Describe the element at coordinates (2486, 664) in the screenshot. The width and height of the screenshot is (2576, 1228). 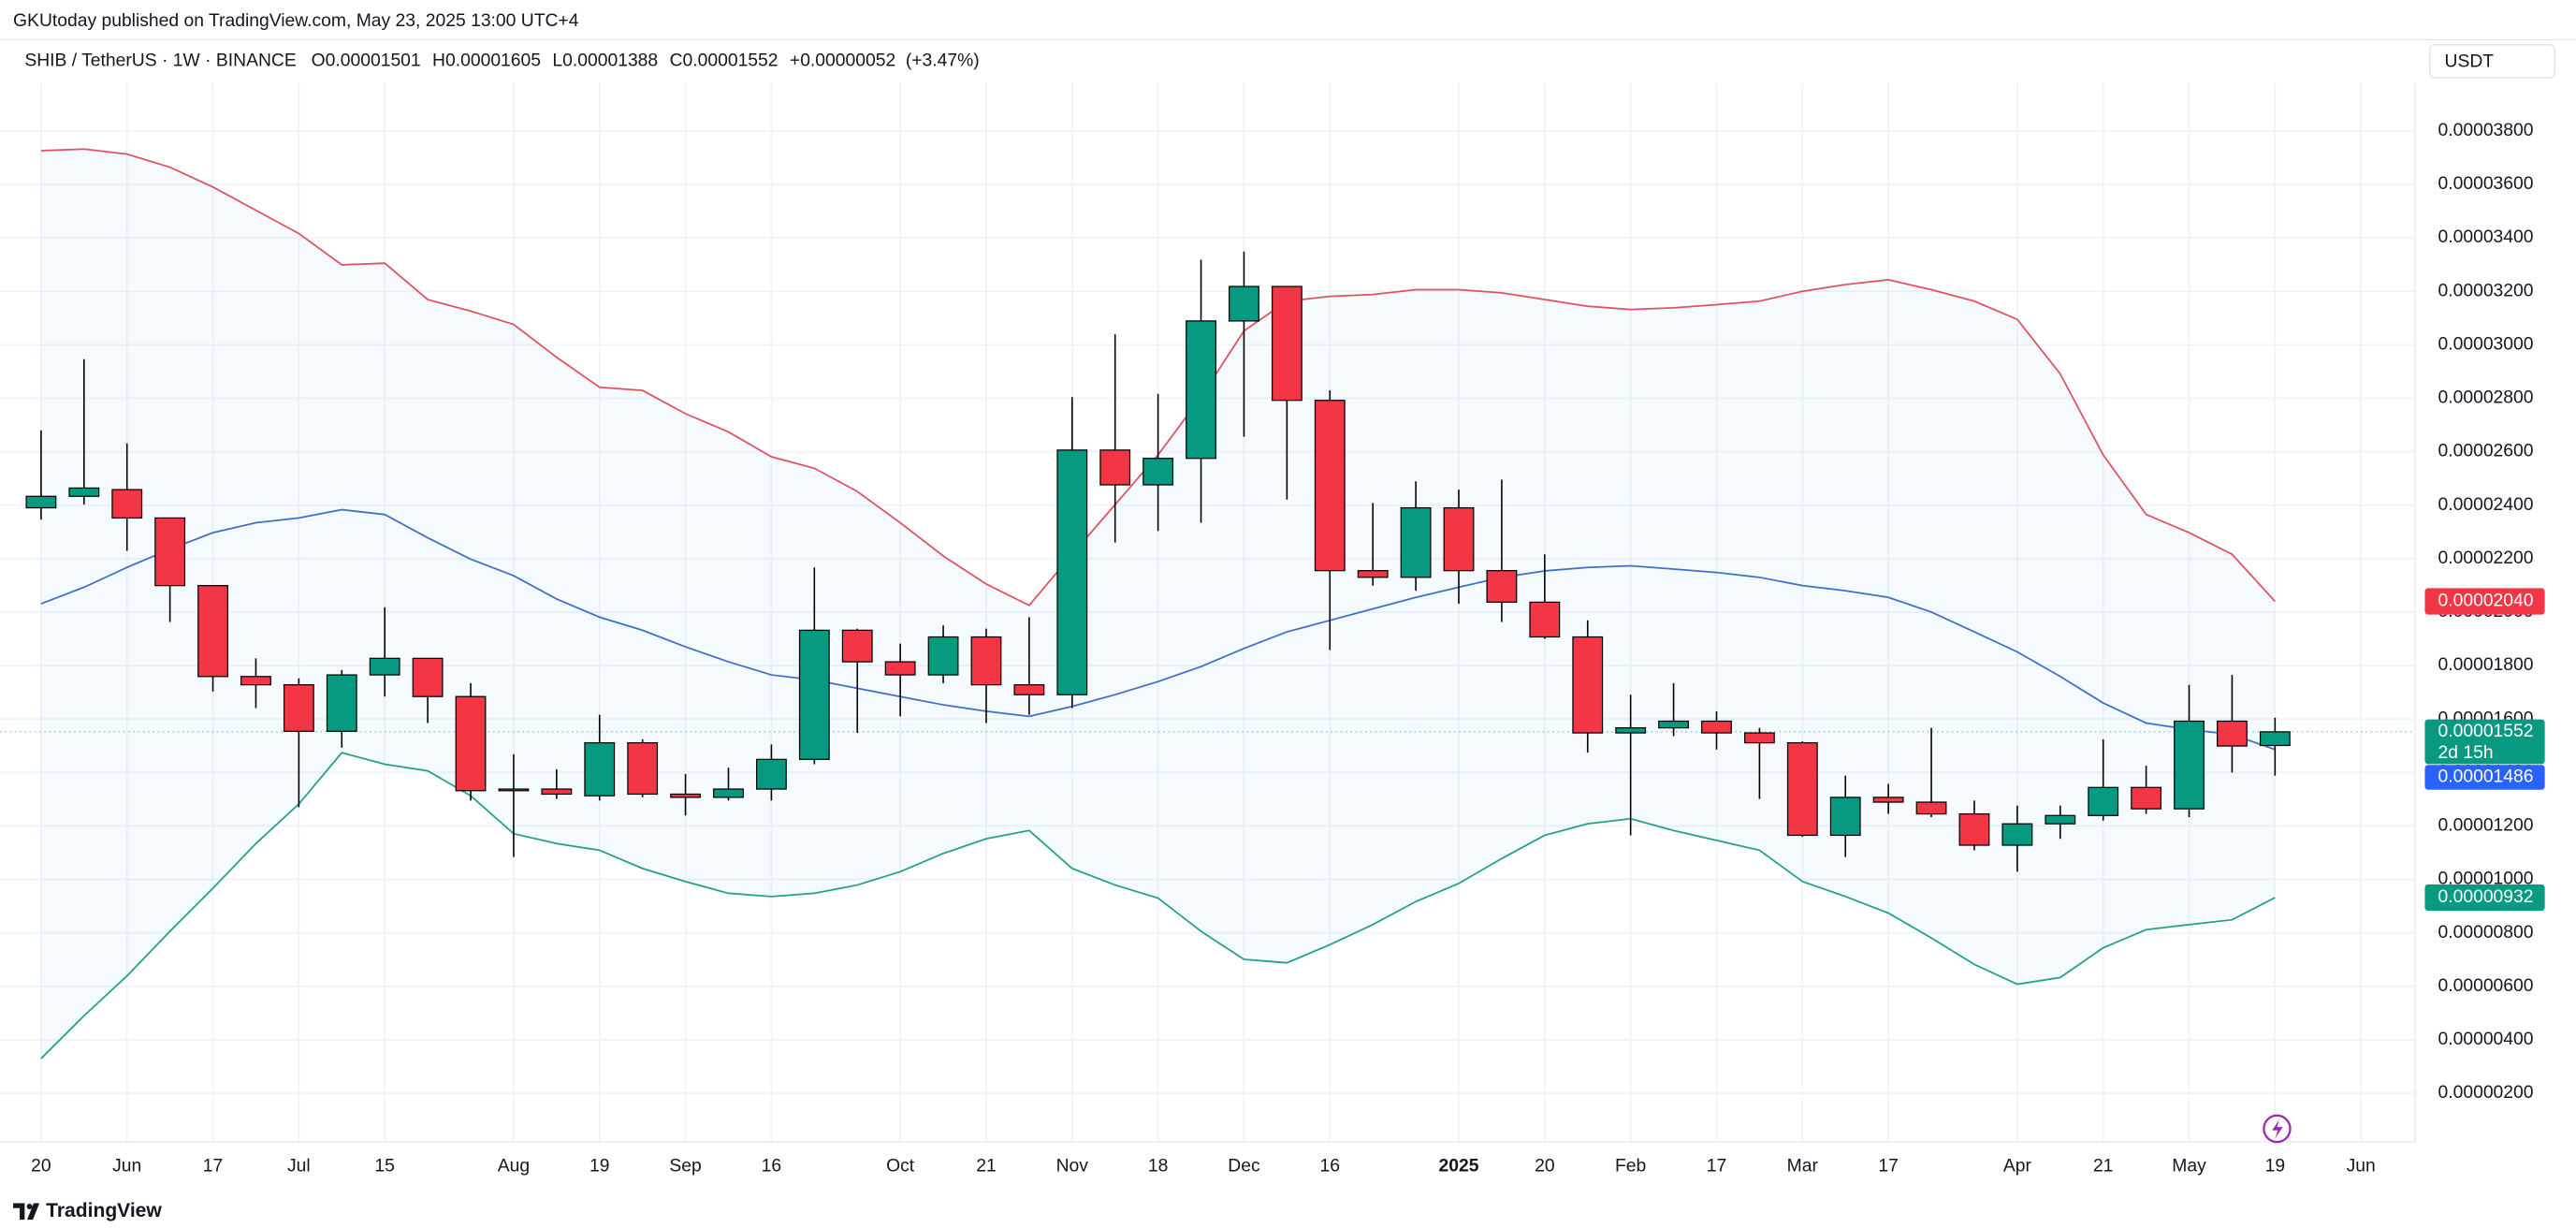
I see `y-tick-label: 0.00001800` at that location.